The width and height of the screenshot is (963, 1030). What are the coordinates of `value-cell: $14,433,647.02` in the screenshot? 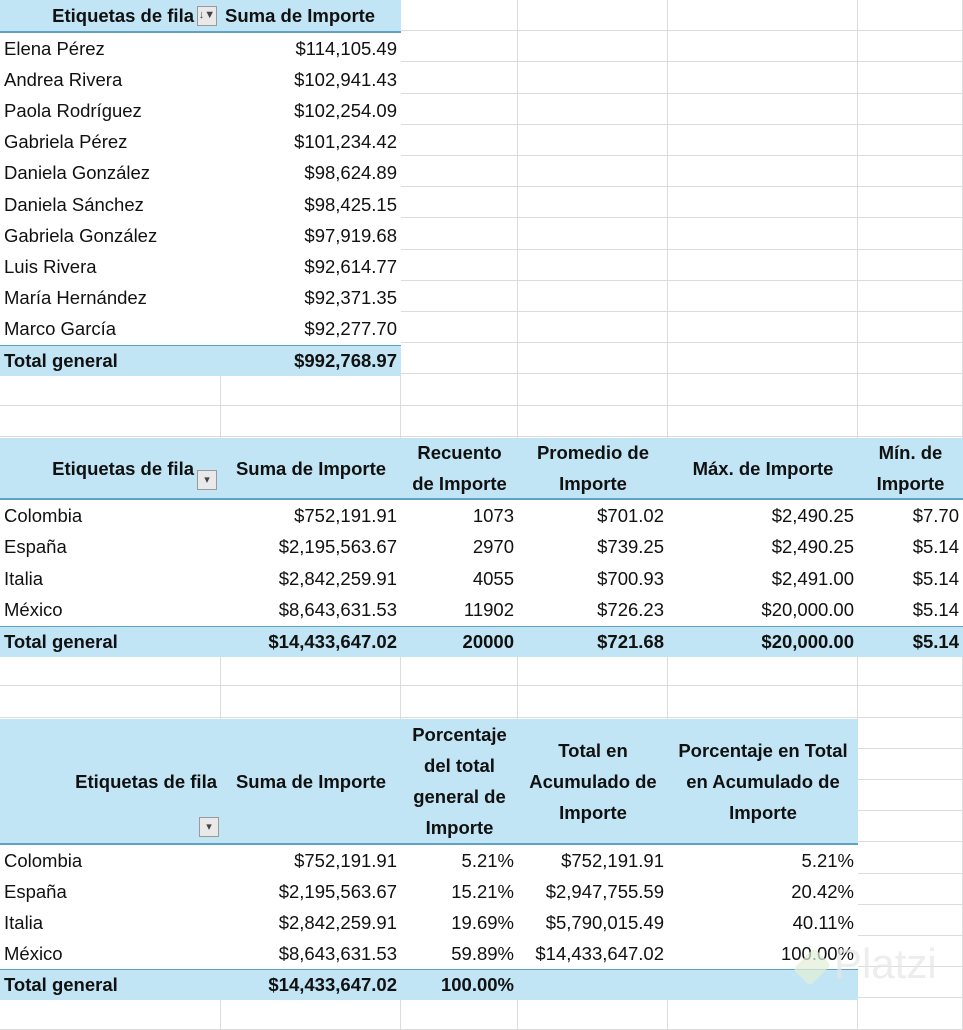 It's located at (593, 953).